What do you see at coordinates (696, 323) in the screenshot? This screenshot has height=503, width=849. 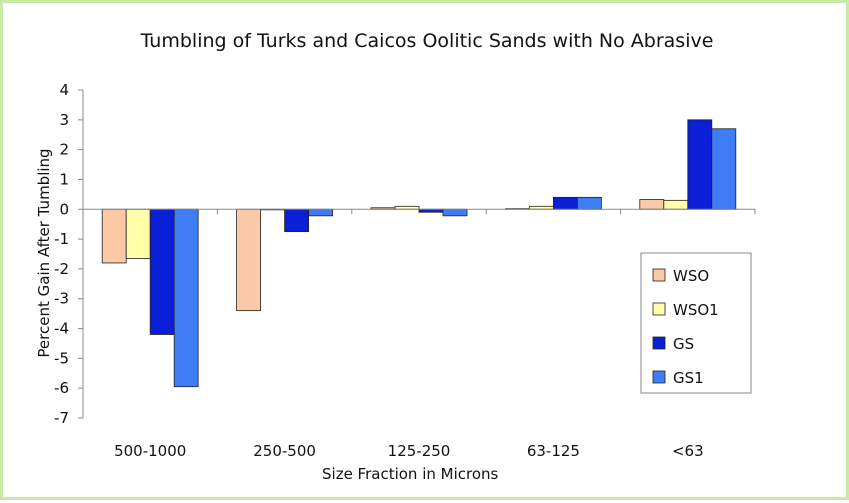 I see `legend: WSO WSO1 GS GS1` at bounding box center [696, 323].